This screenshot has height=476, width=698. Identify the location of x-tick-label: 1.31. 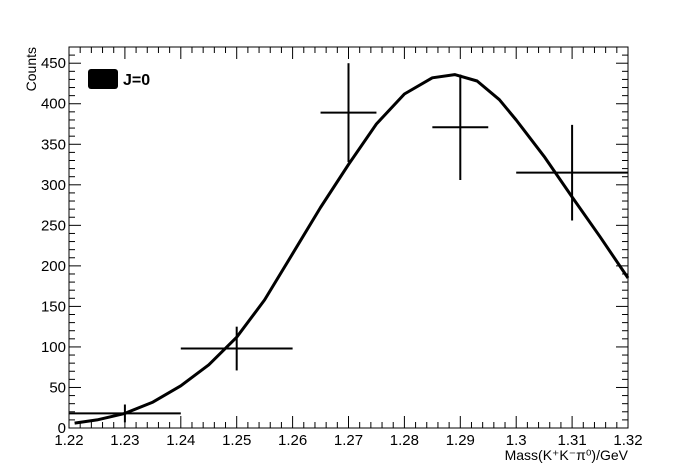
(571, 440).